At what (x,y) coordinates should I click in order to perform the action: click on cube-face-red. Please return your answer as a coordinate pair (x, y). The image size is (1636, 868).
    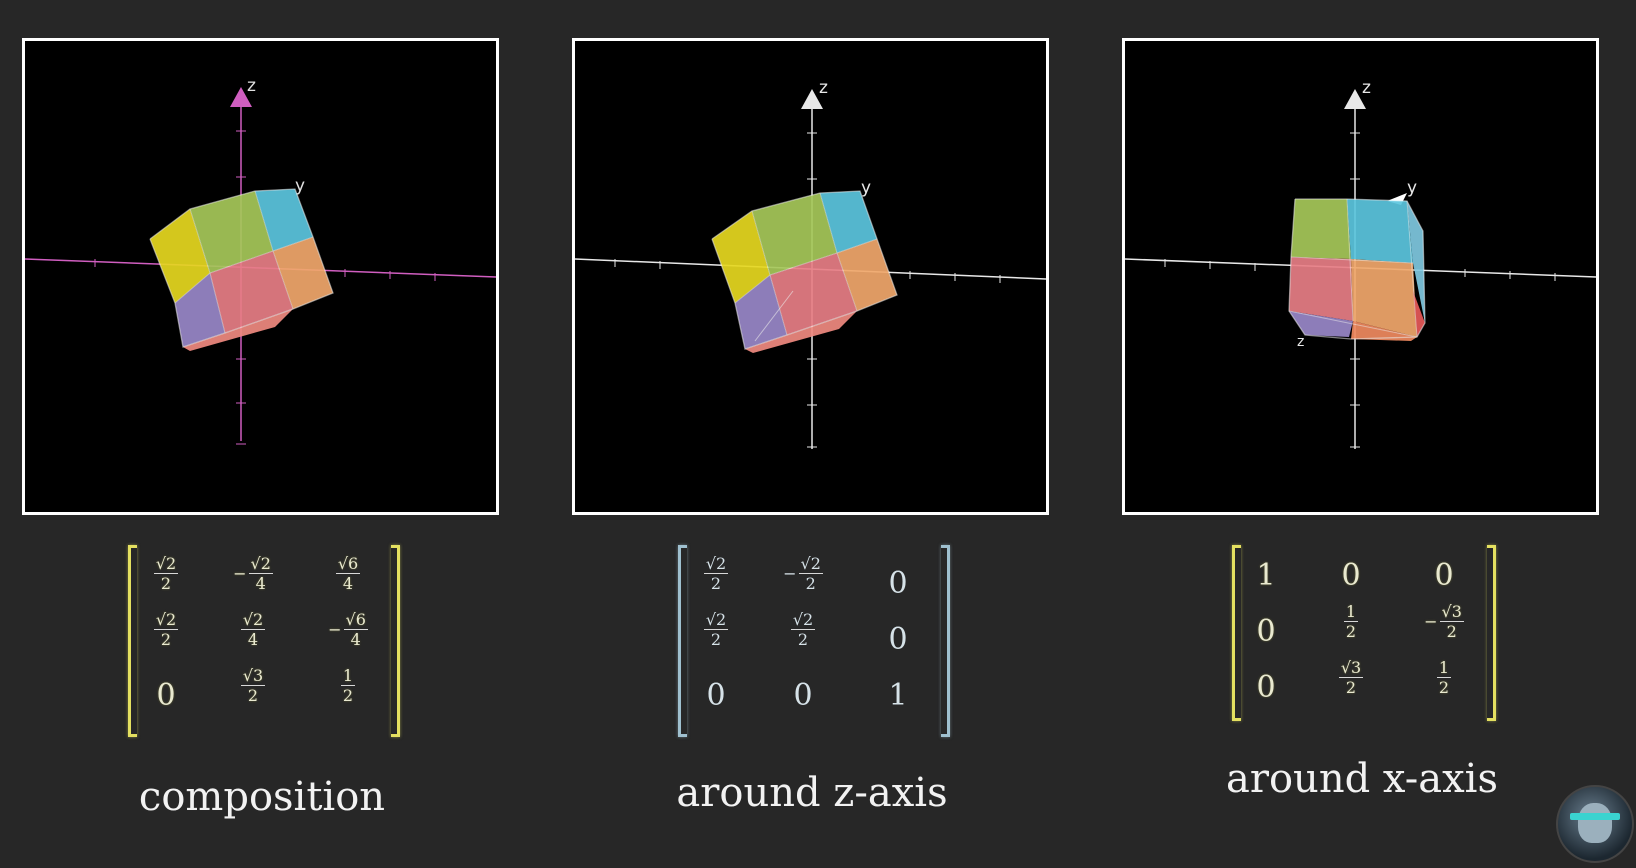
    Looking at the image, I should click on (1419, 314).